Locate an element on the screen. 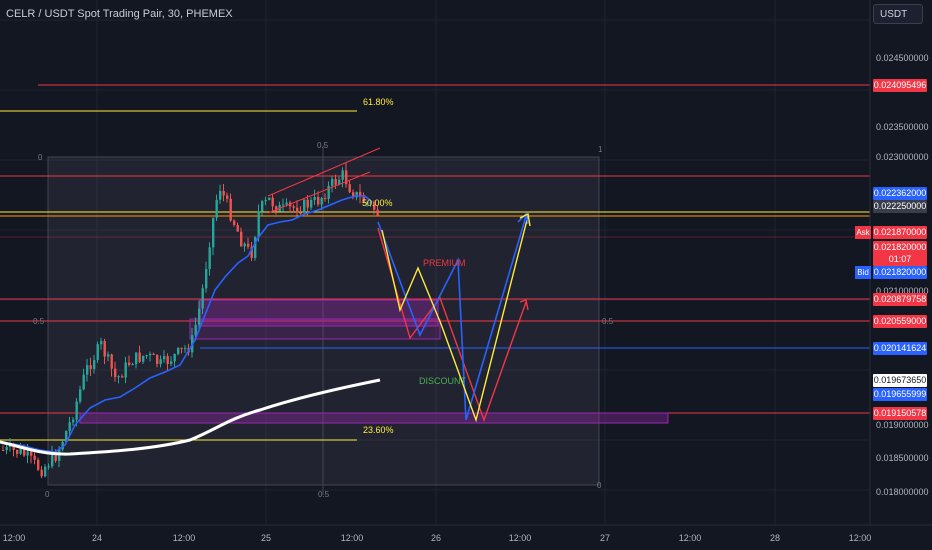 This screenshot has width=932, height=550. price-tick: 0.023000000 is located at coordinates (902, 157).